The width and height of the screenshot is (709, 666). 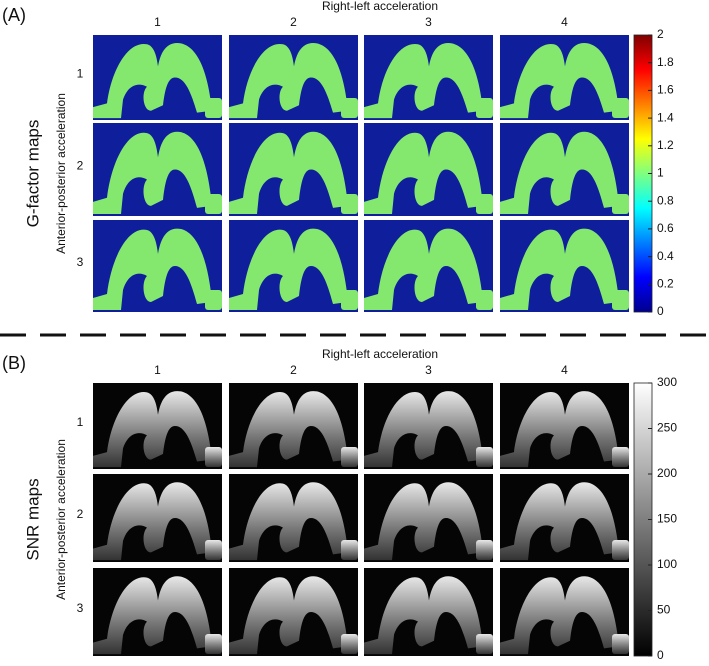 I want to click on map-title: SNR maps, so click(x=32, y=519).